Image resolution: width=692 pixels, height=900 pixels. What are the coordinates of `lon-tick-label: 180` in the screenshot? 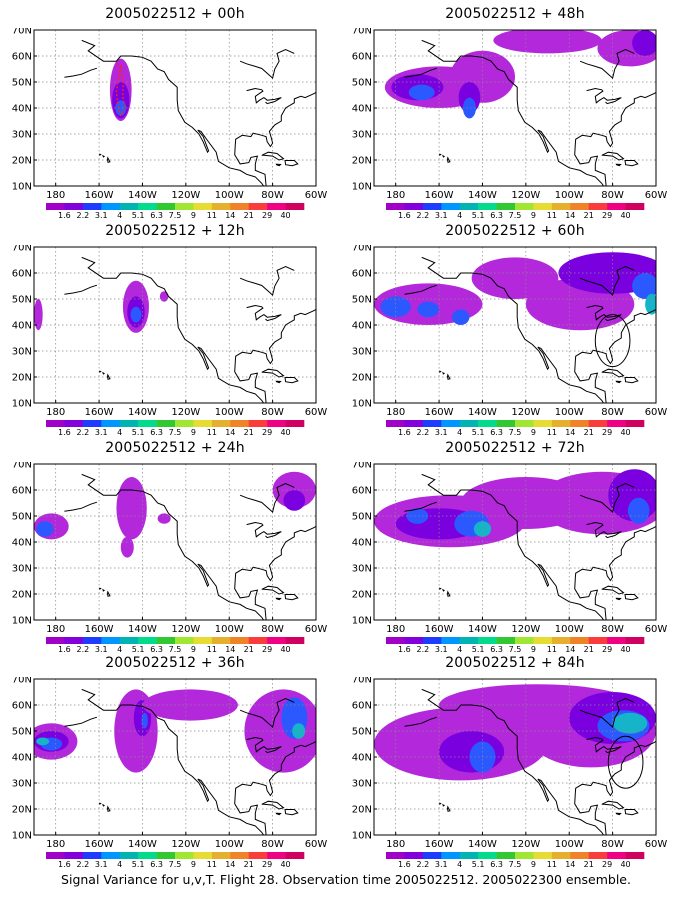 It's located at (395, 844).